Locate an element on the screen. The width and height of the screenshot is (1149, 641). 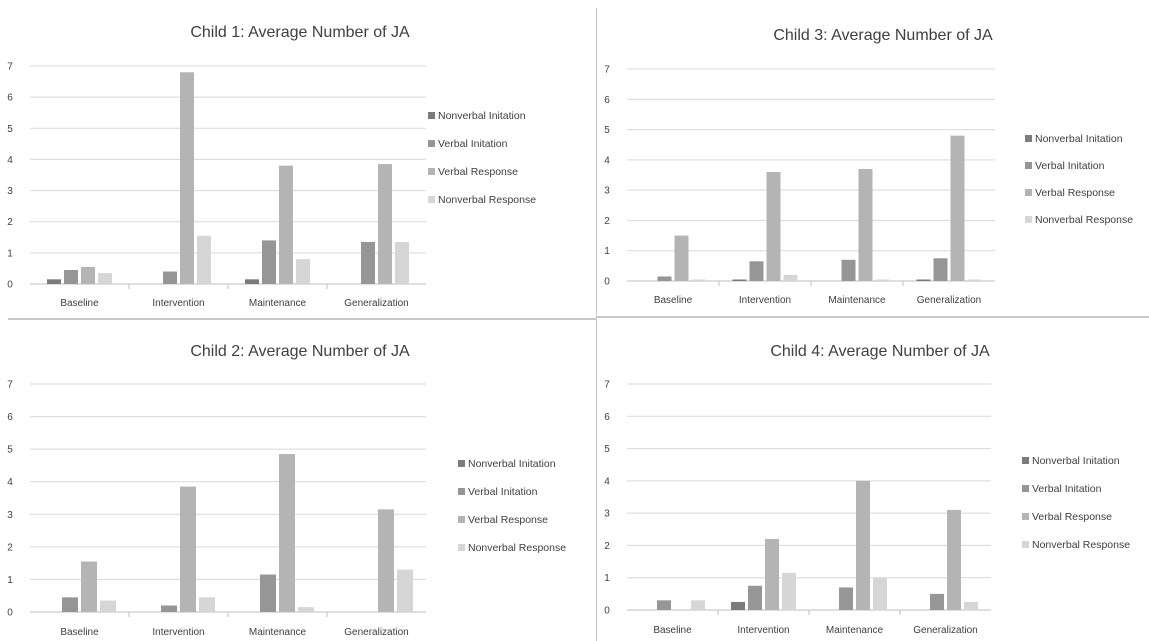
chart-title: Child 1: Average Number of JA is located at coordinates (300, 32).